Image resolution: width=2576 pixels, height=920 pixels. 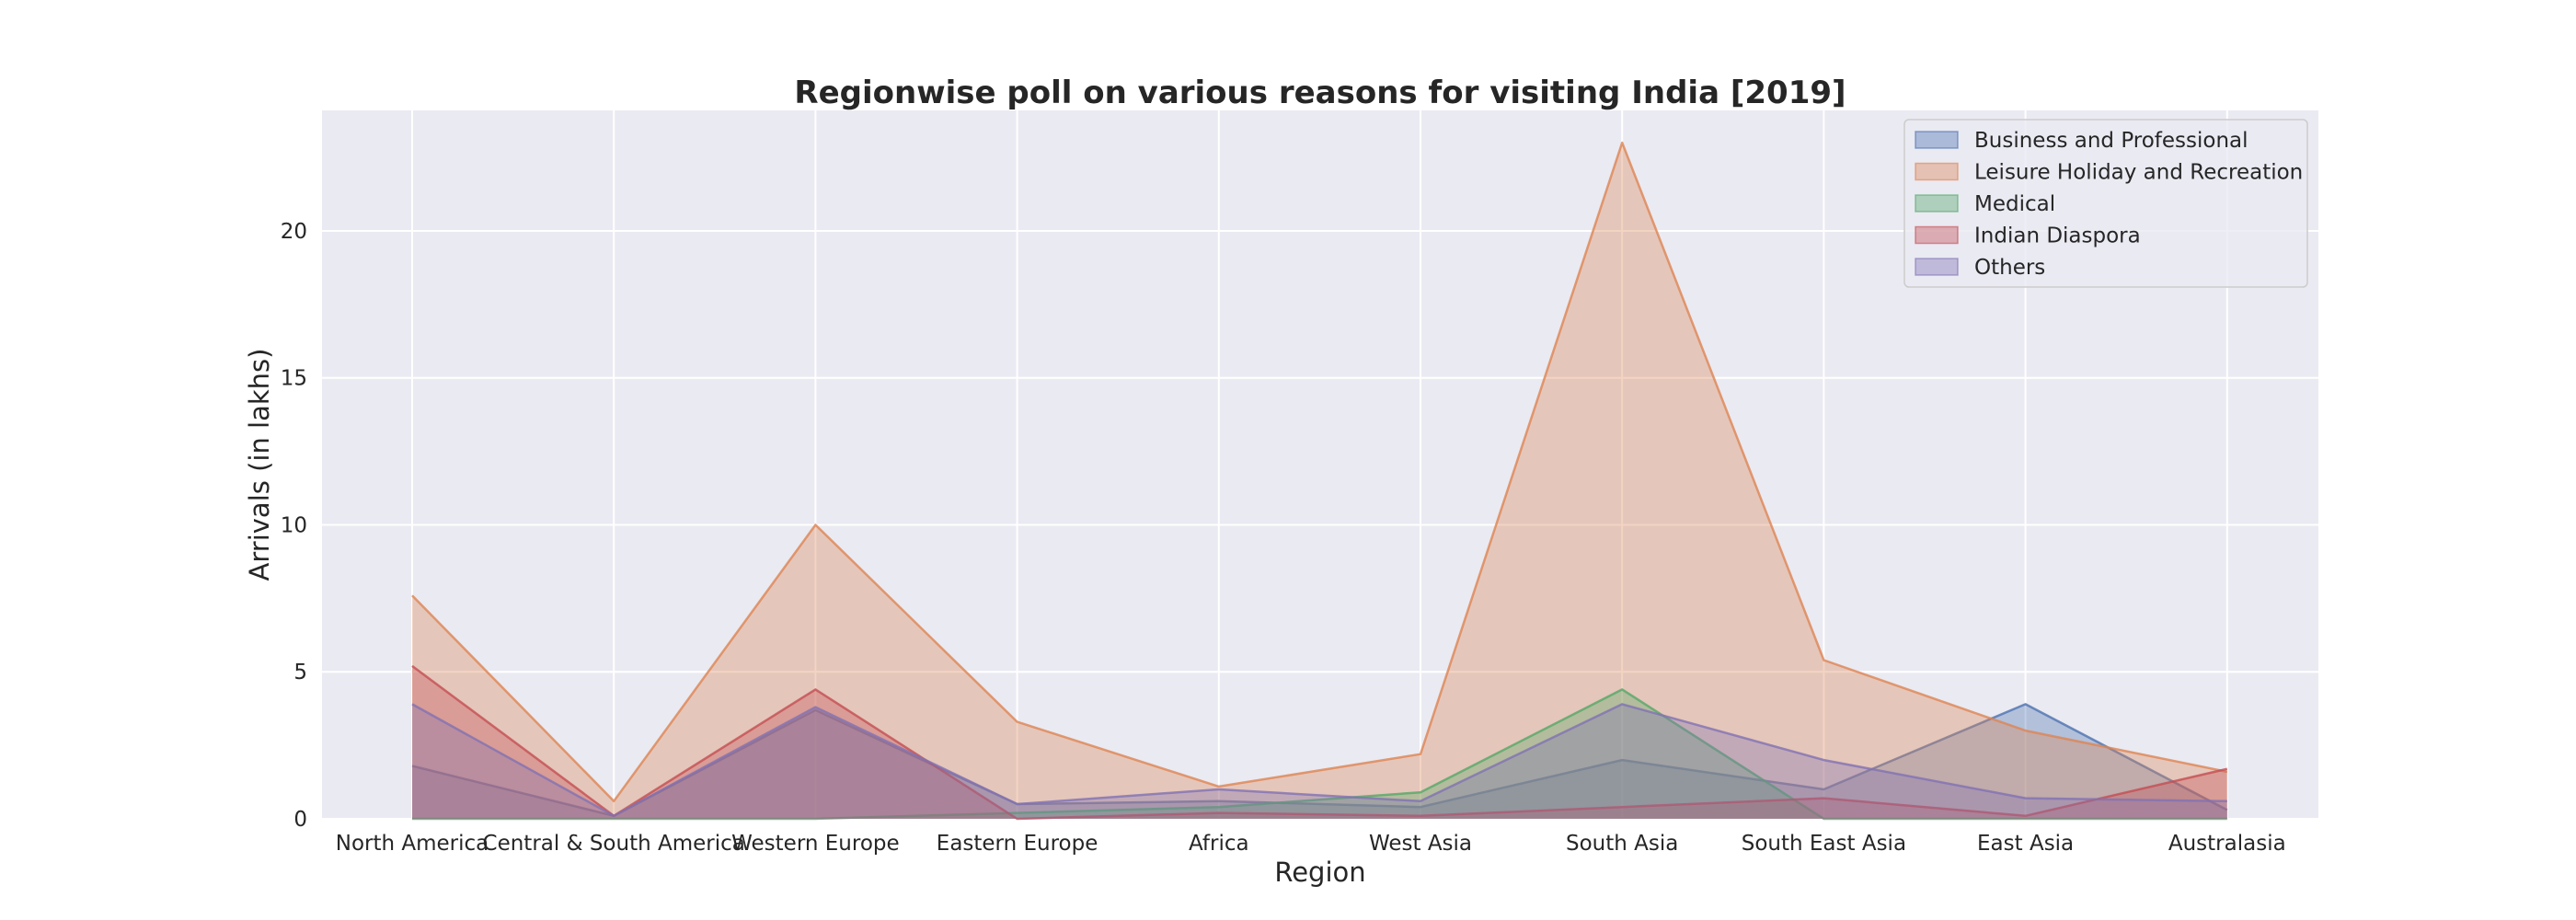 What do you see at coordinates (1937, 267) in the screenshot?
I see `legend-swatch-others` at bounding box center [1937, 267].